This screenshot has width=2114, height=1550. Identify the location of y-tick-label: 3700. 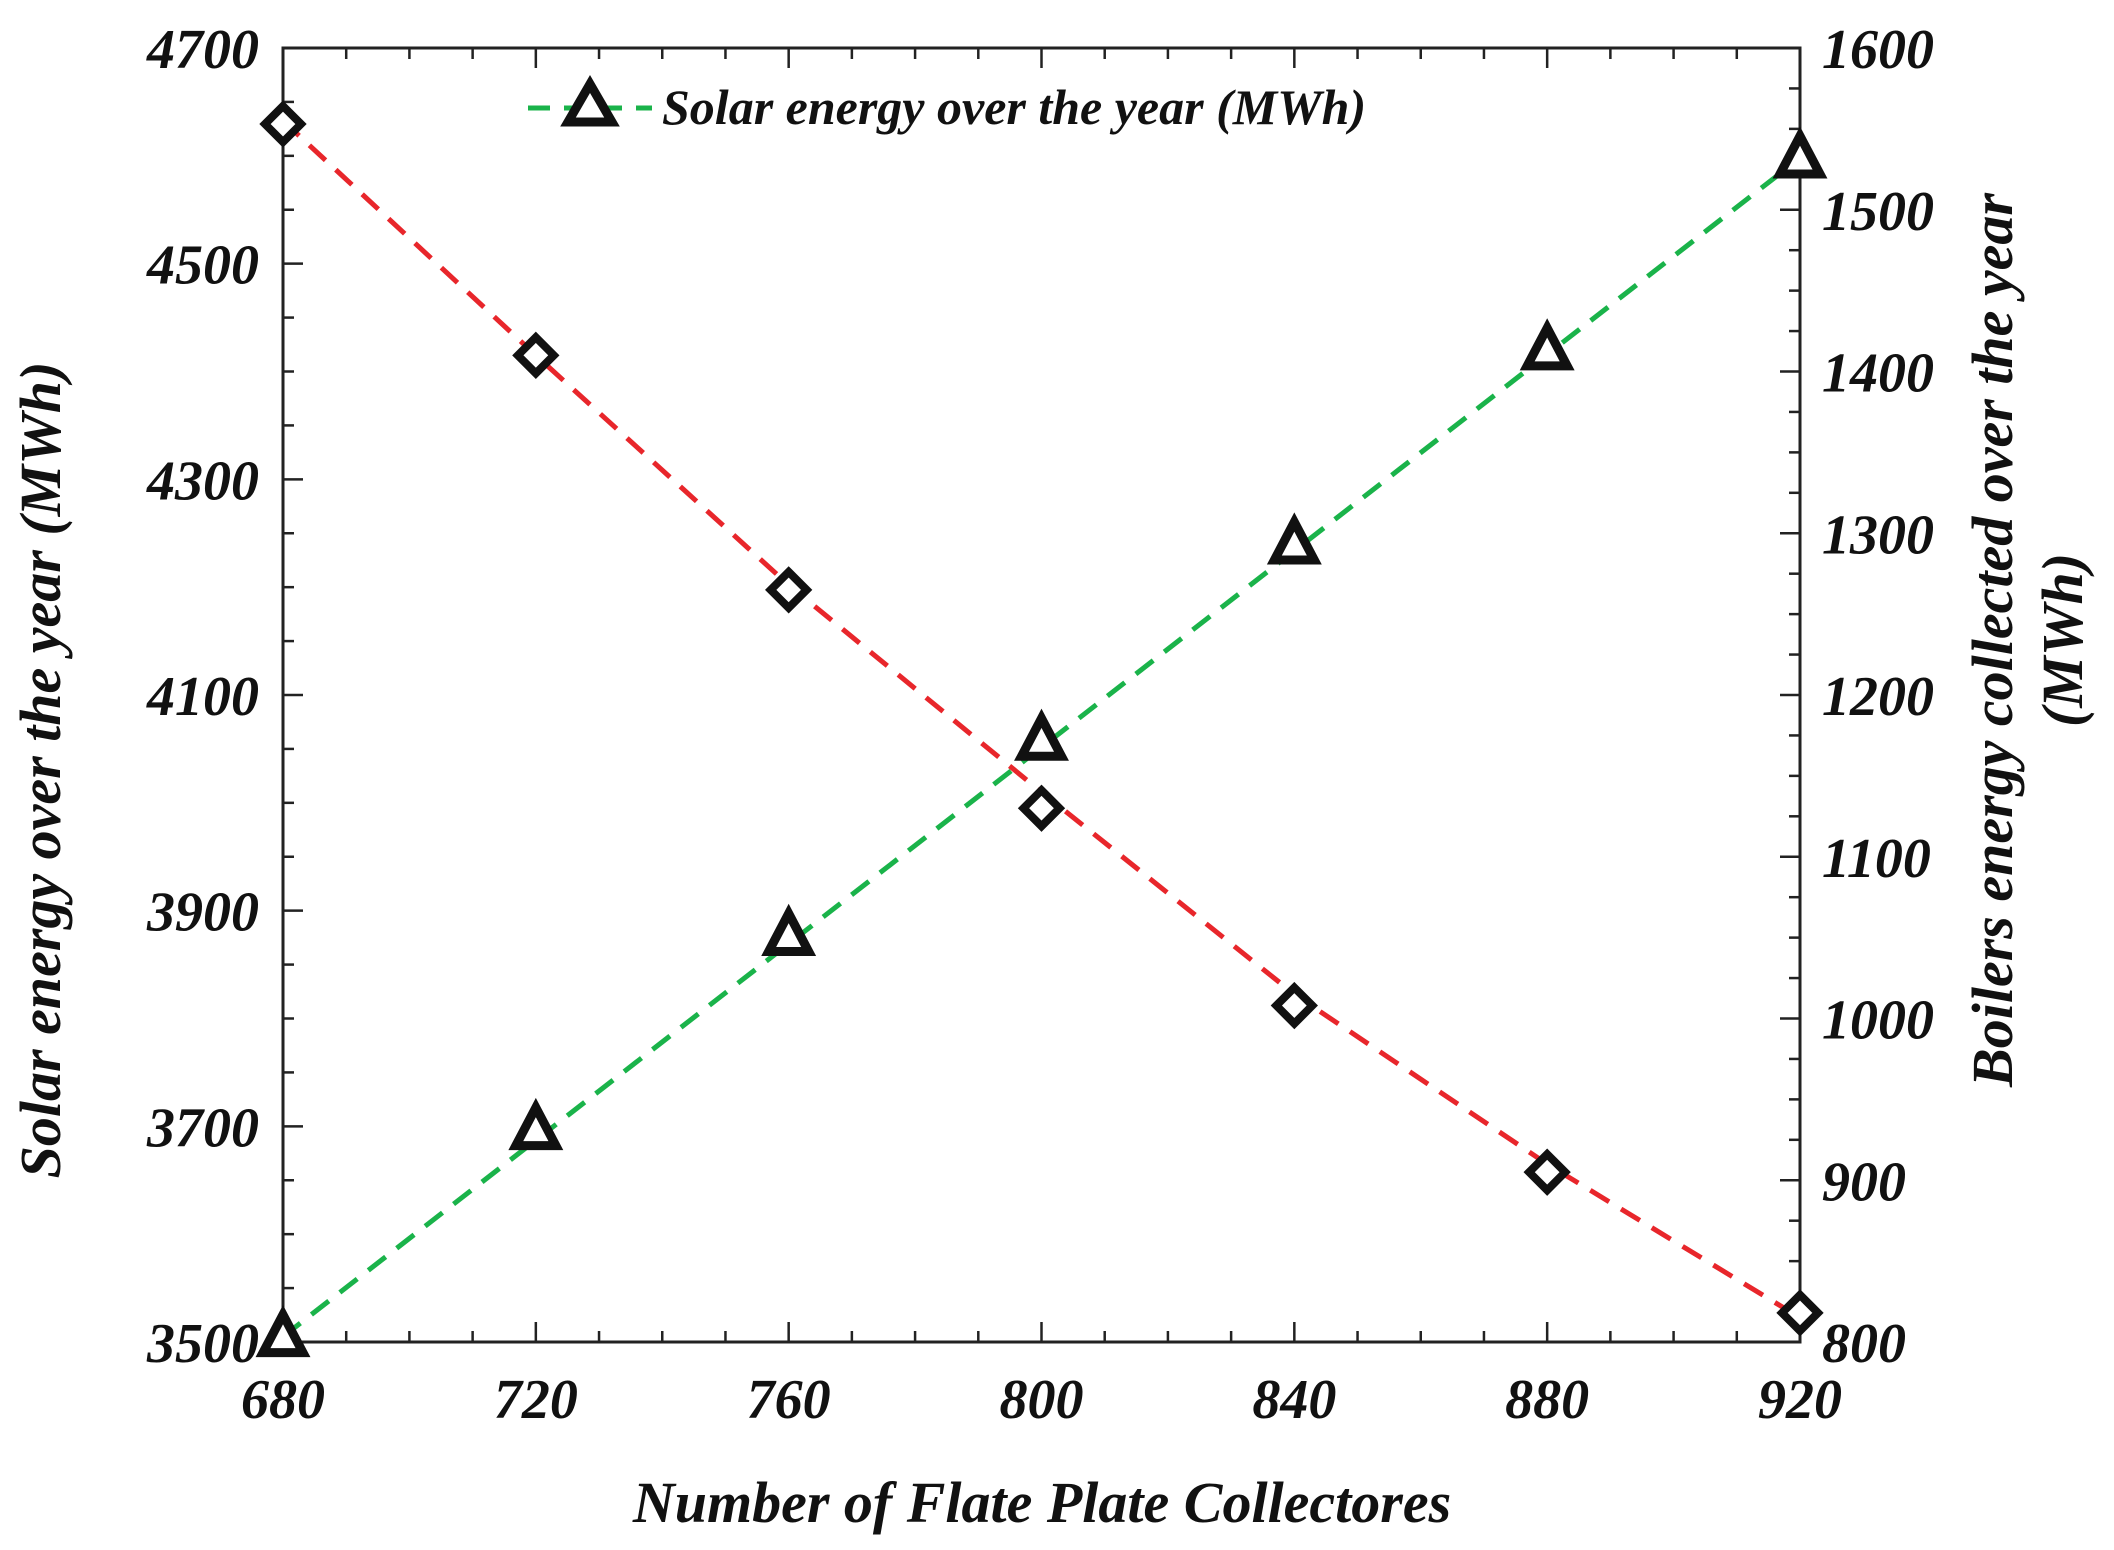
(202, 1128).